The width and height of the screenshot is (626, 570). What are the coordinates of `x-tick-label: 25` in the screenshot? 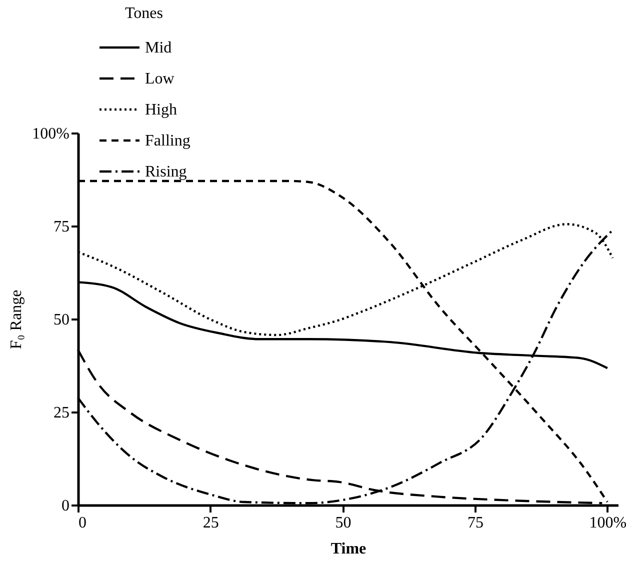 It's located at (210, 523).